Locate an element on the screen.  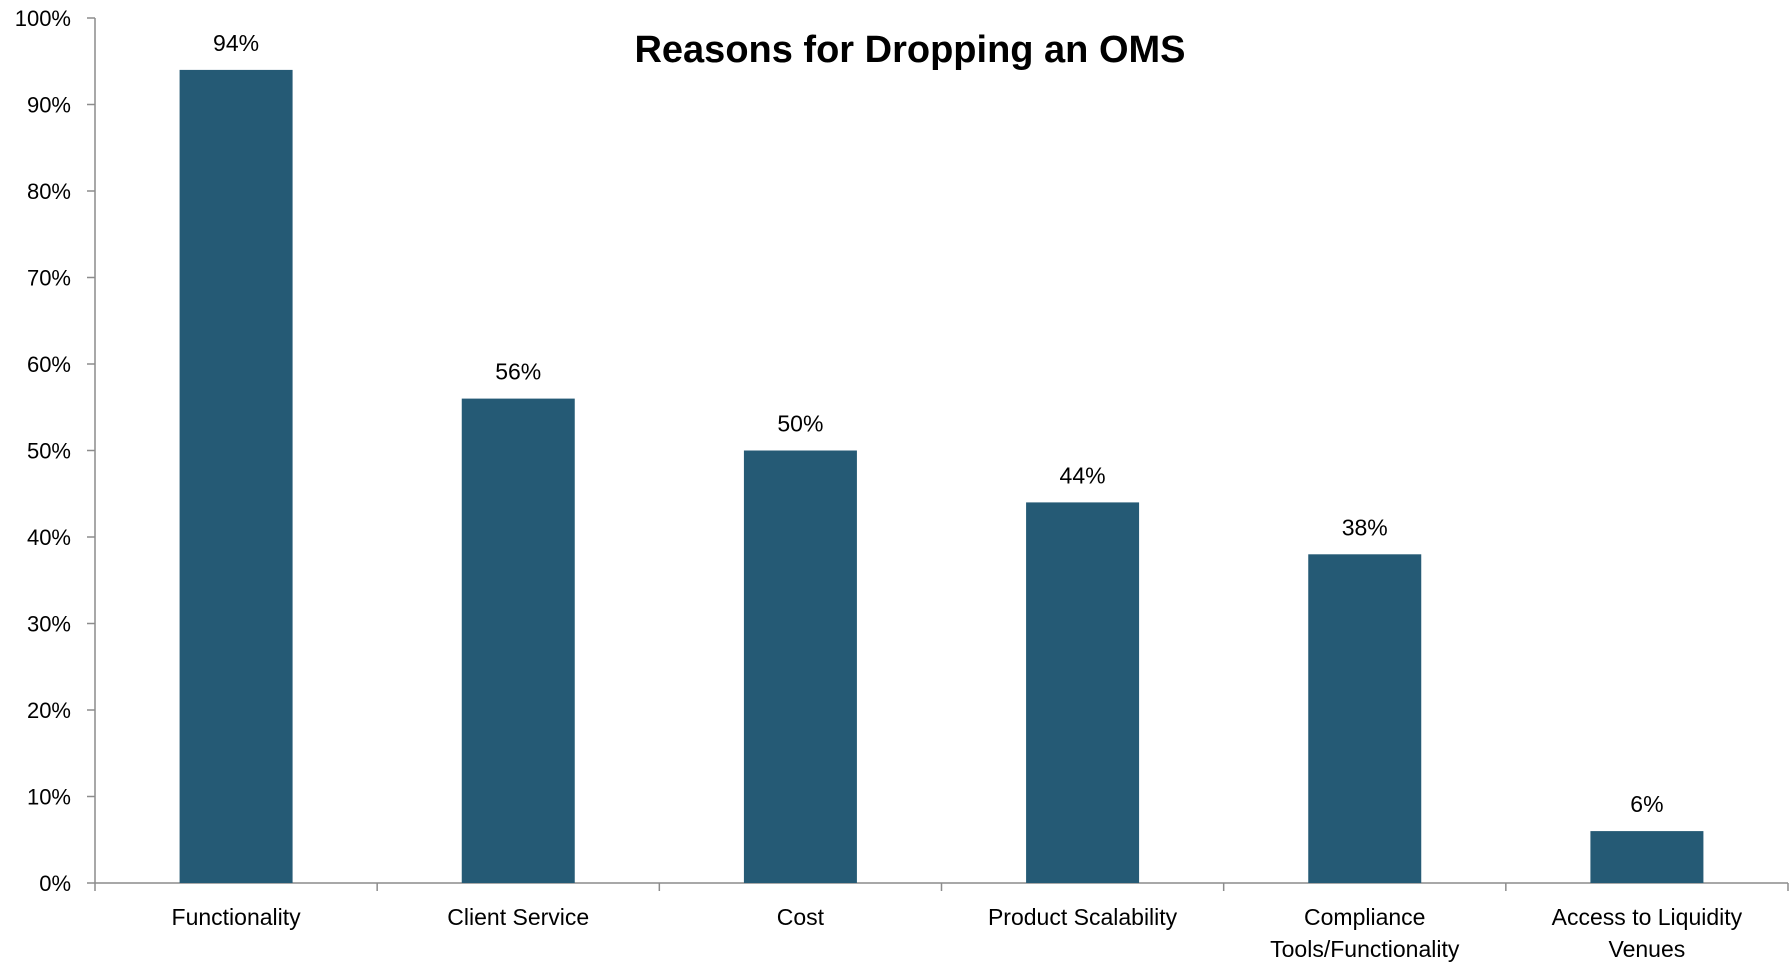
bar-access-to-liquidity-venues is located at coordinates (1647, 857).